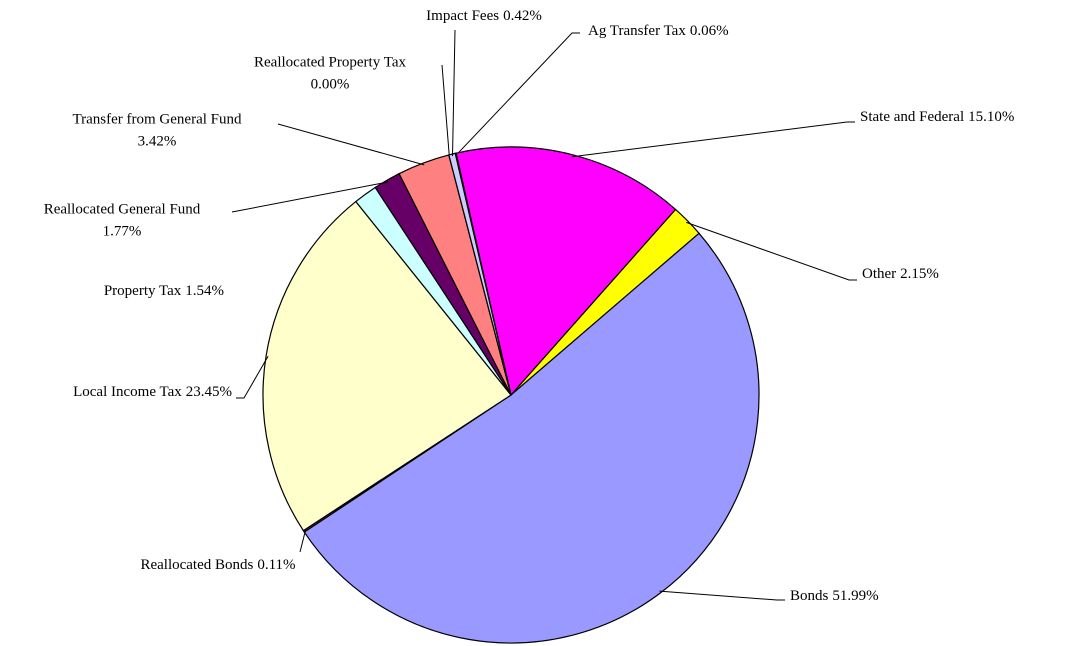 The image size is (1080, 646). What do you see at coordinates (709, 31) in the screenshot?
I see `slice-value-label: 0.06%` at bounding box center [709, 31].